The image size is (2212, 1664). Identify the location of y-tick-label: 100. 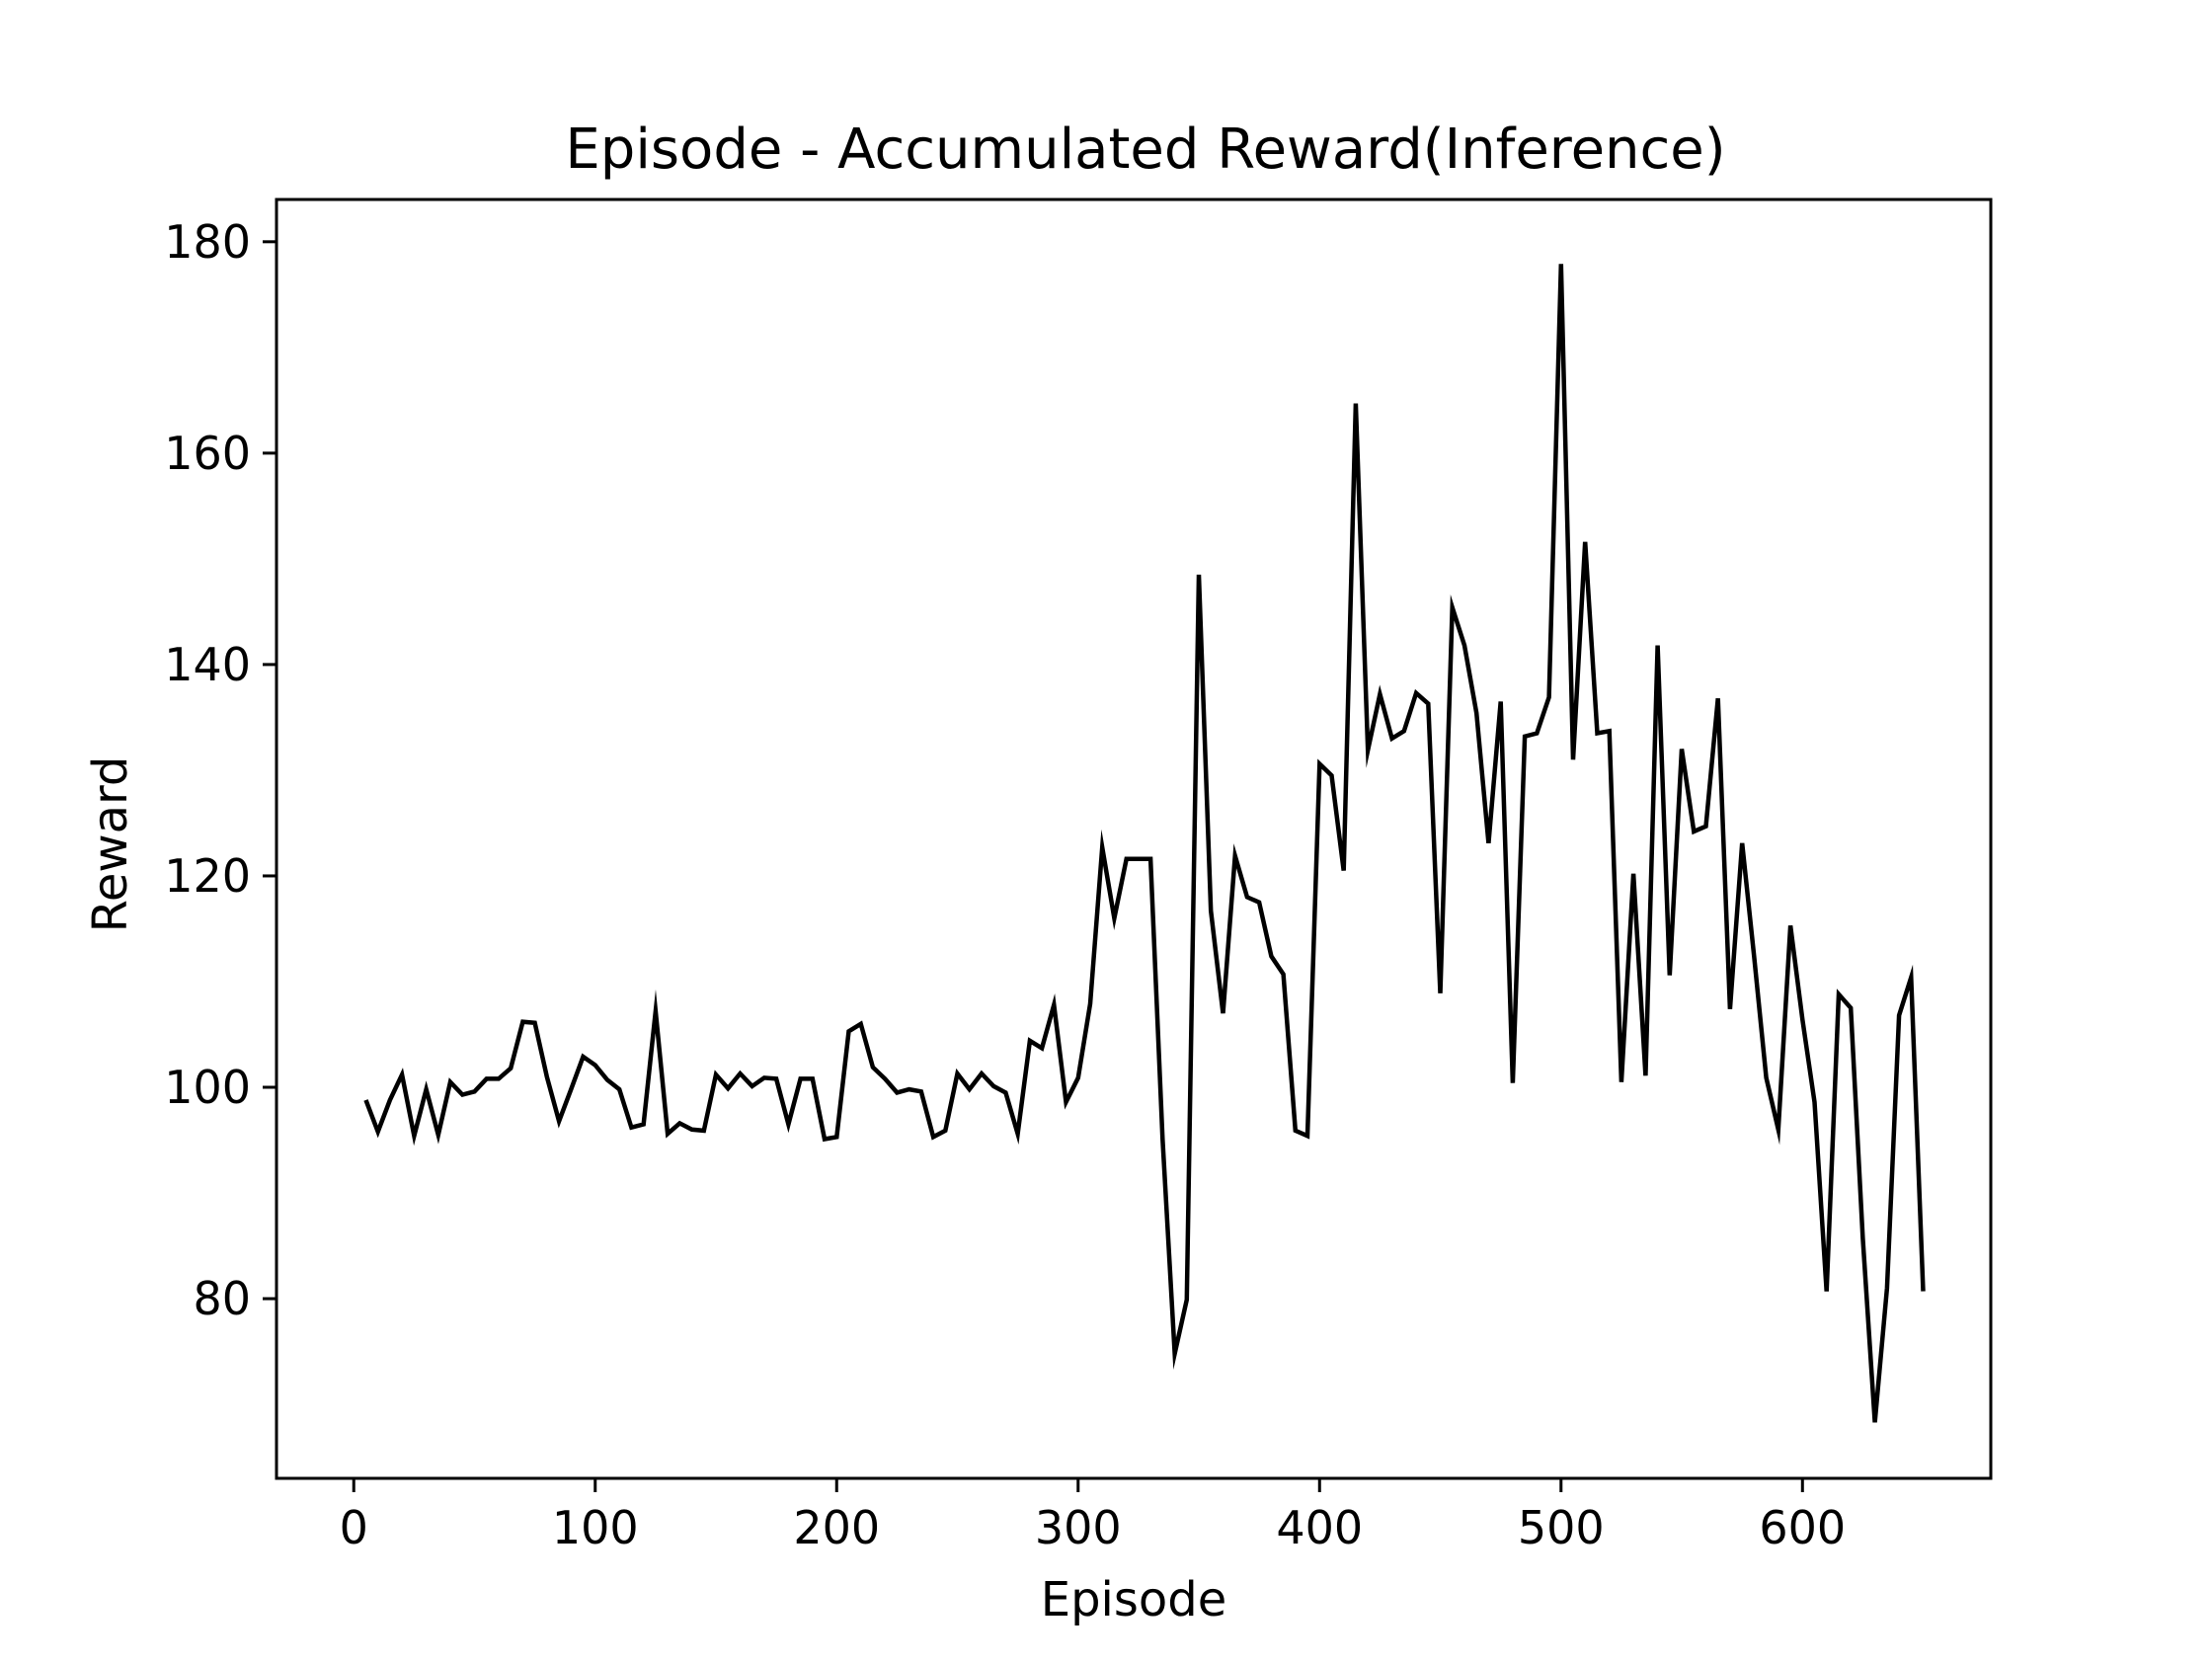
(208, 1087).